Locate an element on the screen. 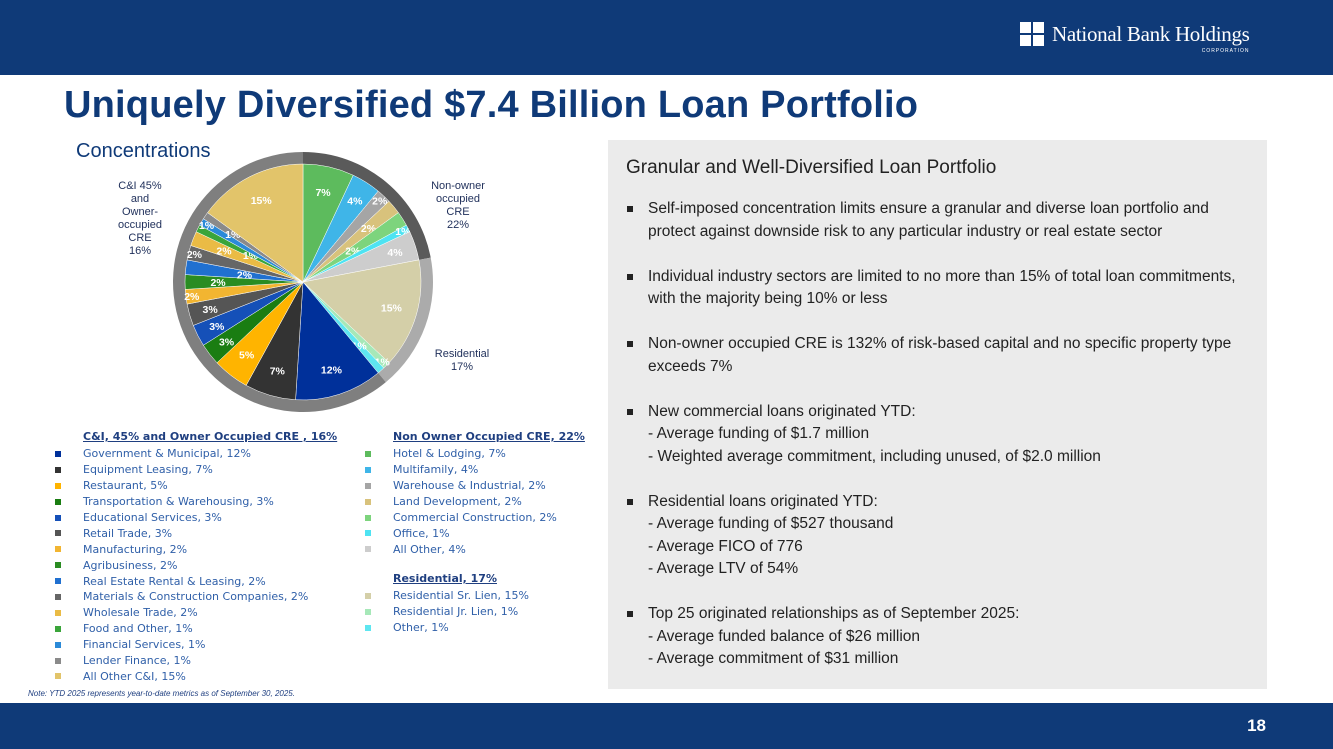  legend-label: Transportation & Warehousing, 3% is located at coordinates (178, 502).